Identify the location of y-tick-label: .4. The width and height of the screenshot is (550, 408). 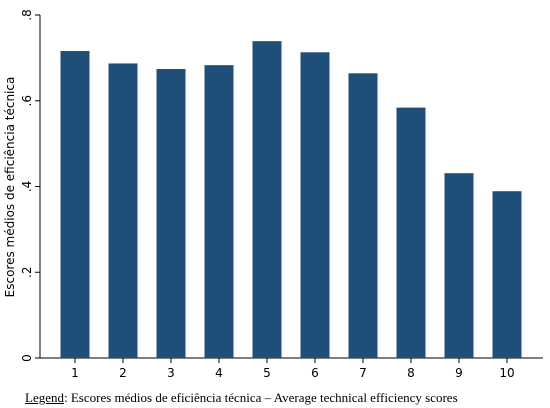
(27, 186).